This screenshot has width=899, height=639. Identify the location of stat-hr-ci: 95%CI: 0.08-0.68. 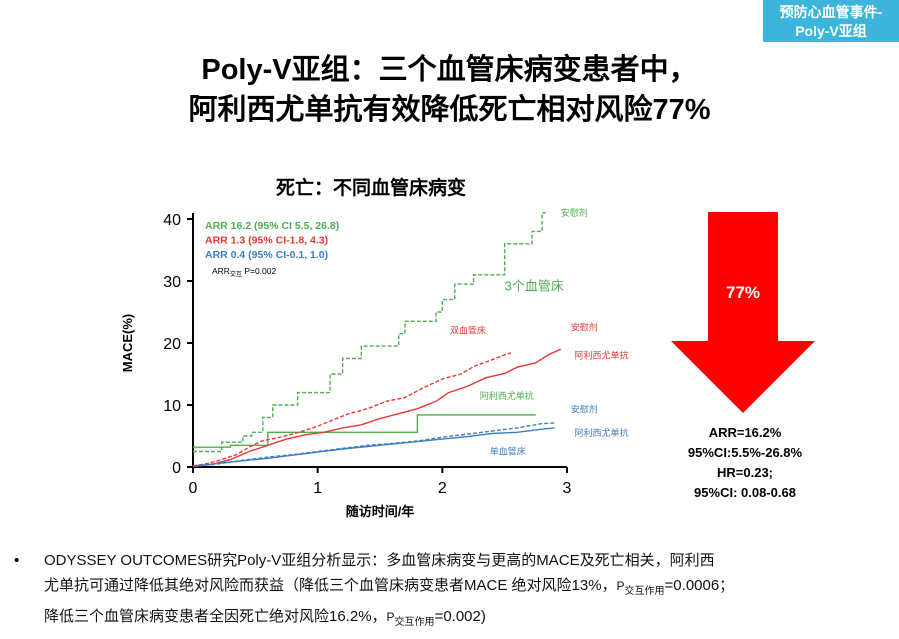
(745, 492).